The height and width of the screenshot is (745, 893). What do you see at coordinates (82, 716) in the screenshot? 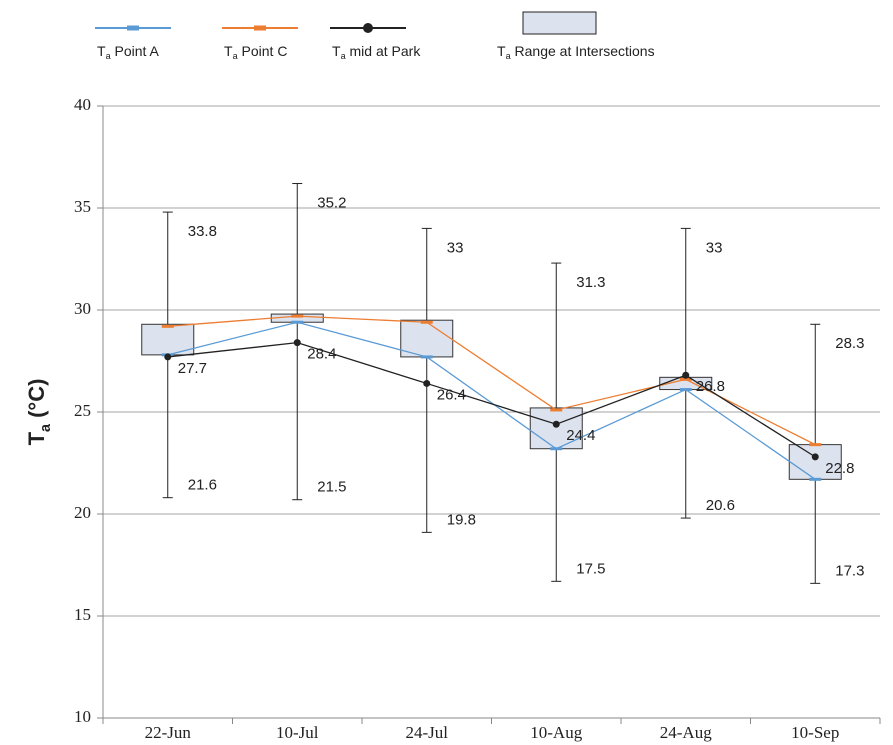
I see `y-tick-label: 10` at bounding box center [82, 716].